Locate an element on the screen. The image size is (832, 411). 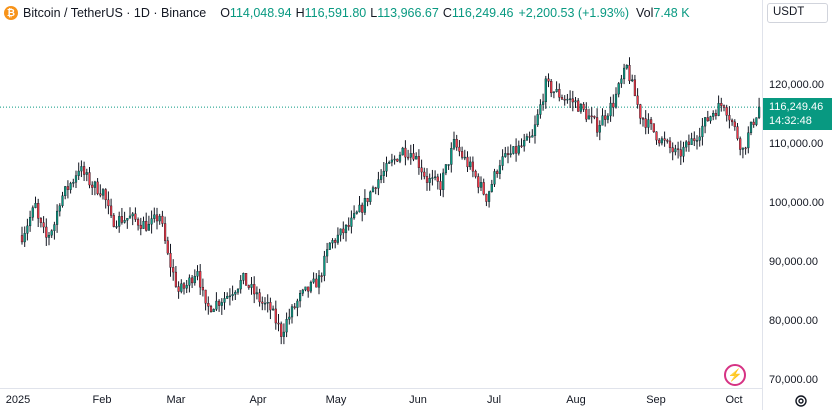
open-value: 114,048.94 is located at coordinates (260, 13).